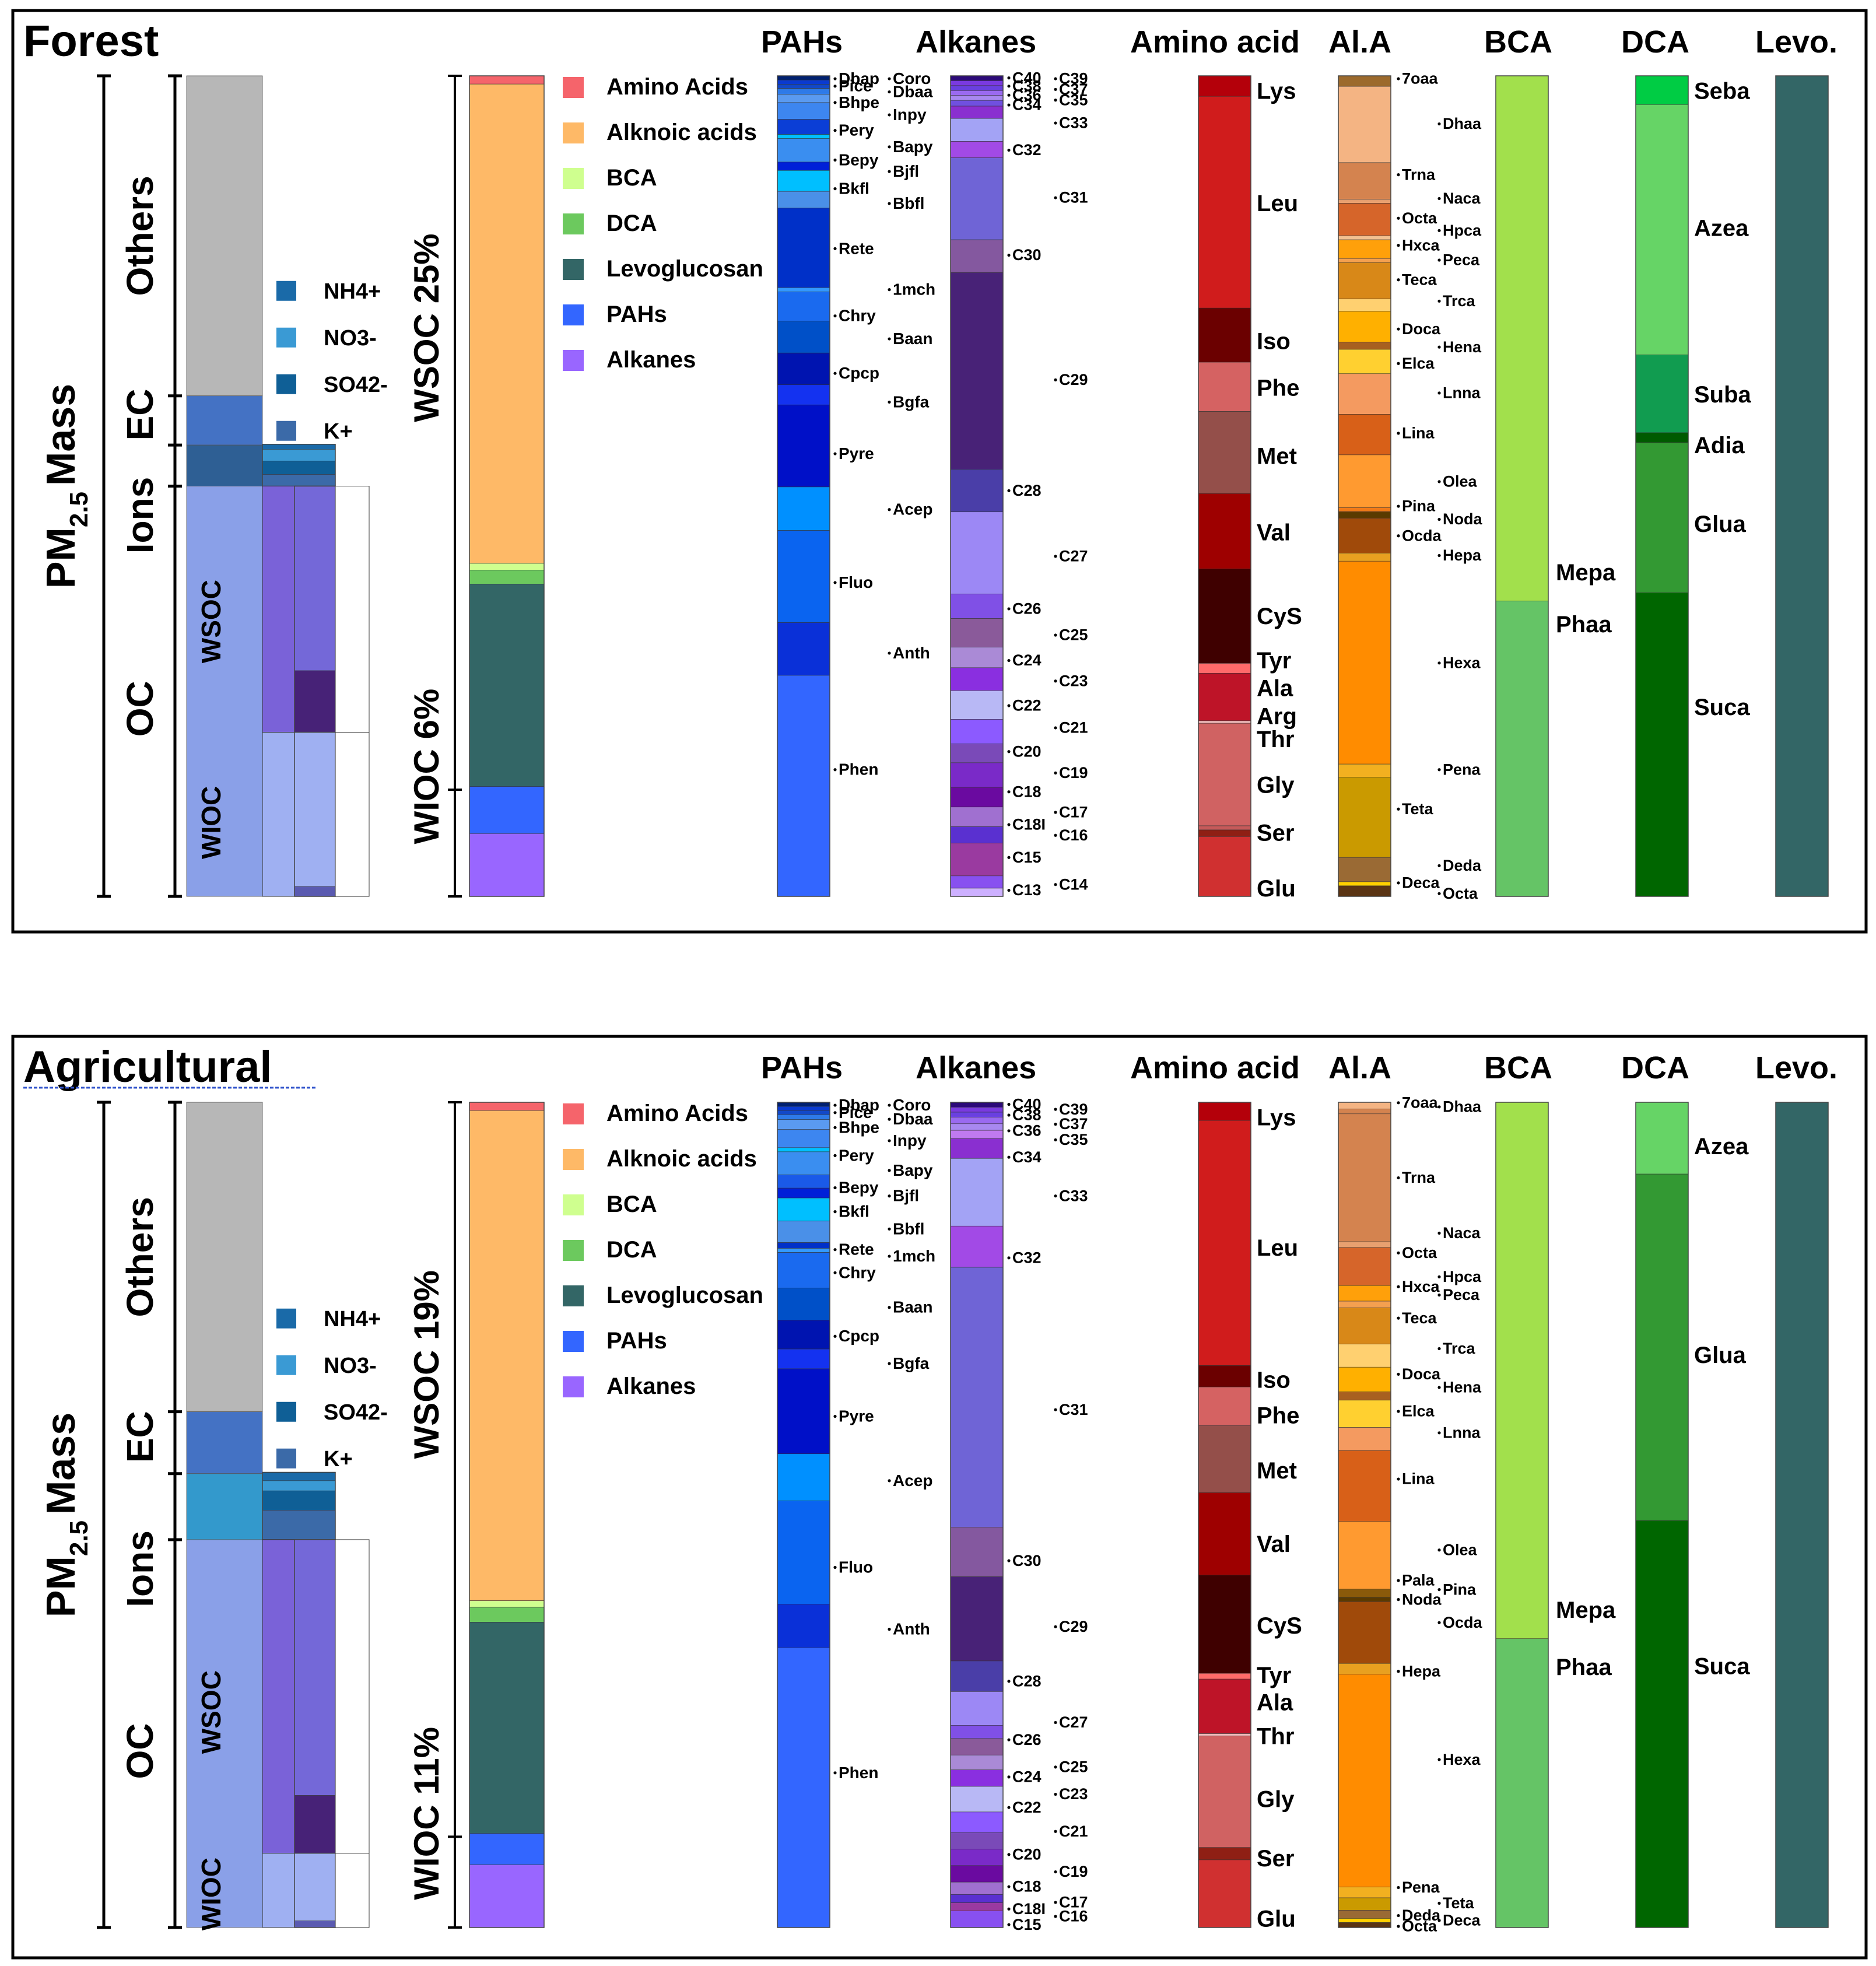 Image resolution: width=1876 pixels, height=1966 pixels. What do you see at coordinates (859, 1188) in the screenshot?
I see `pahs-left-label: Bepy` at bounding box center [859, 1188].